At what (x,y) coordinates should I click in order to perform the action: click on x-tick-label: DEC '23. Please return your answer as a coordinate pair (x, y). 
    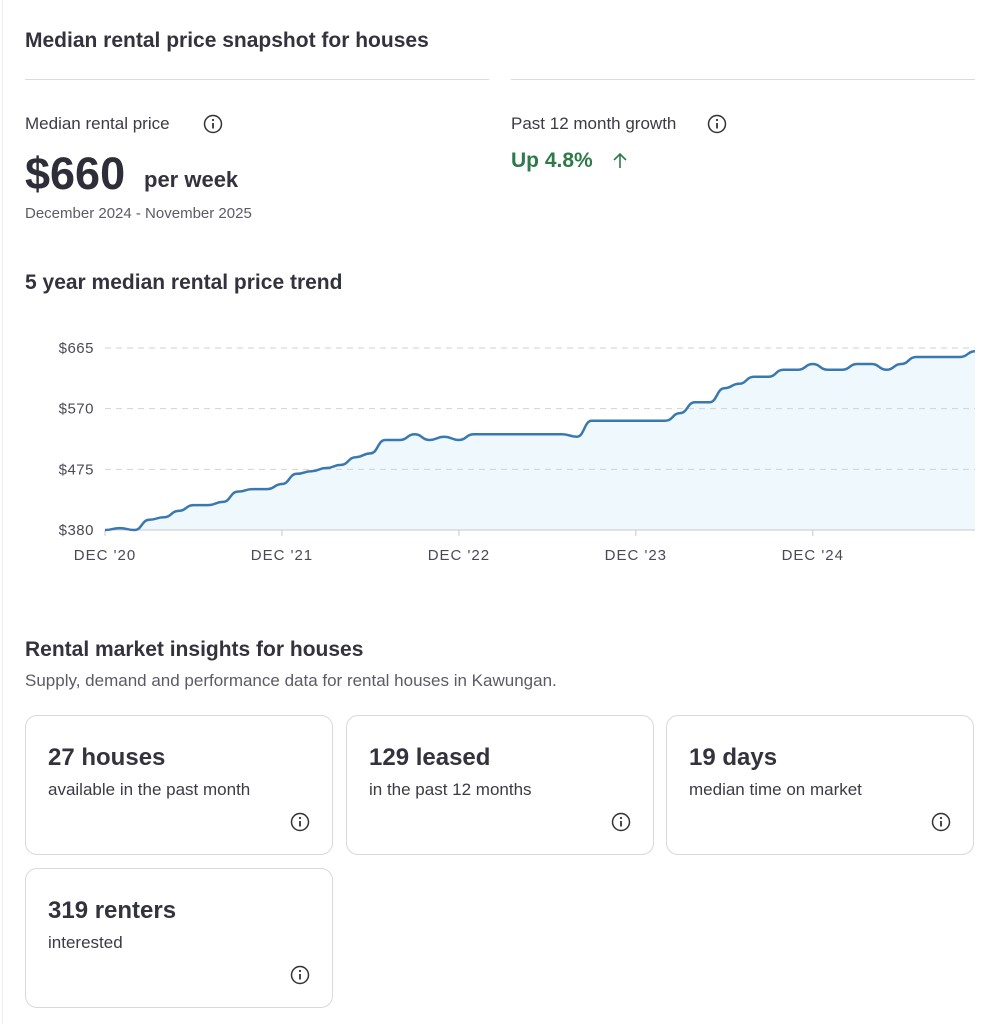
    Looking at the image, I should click on (636, 555).